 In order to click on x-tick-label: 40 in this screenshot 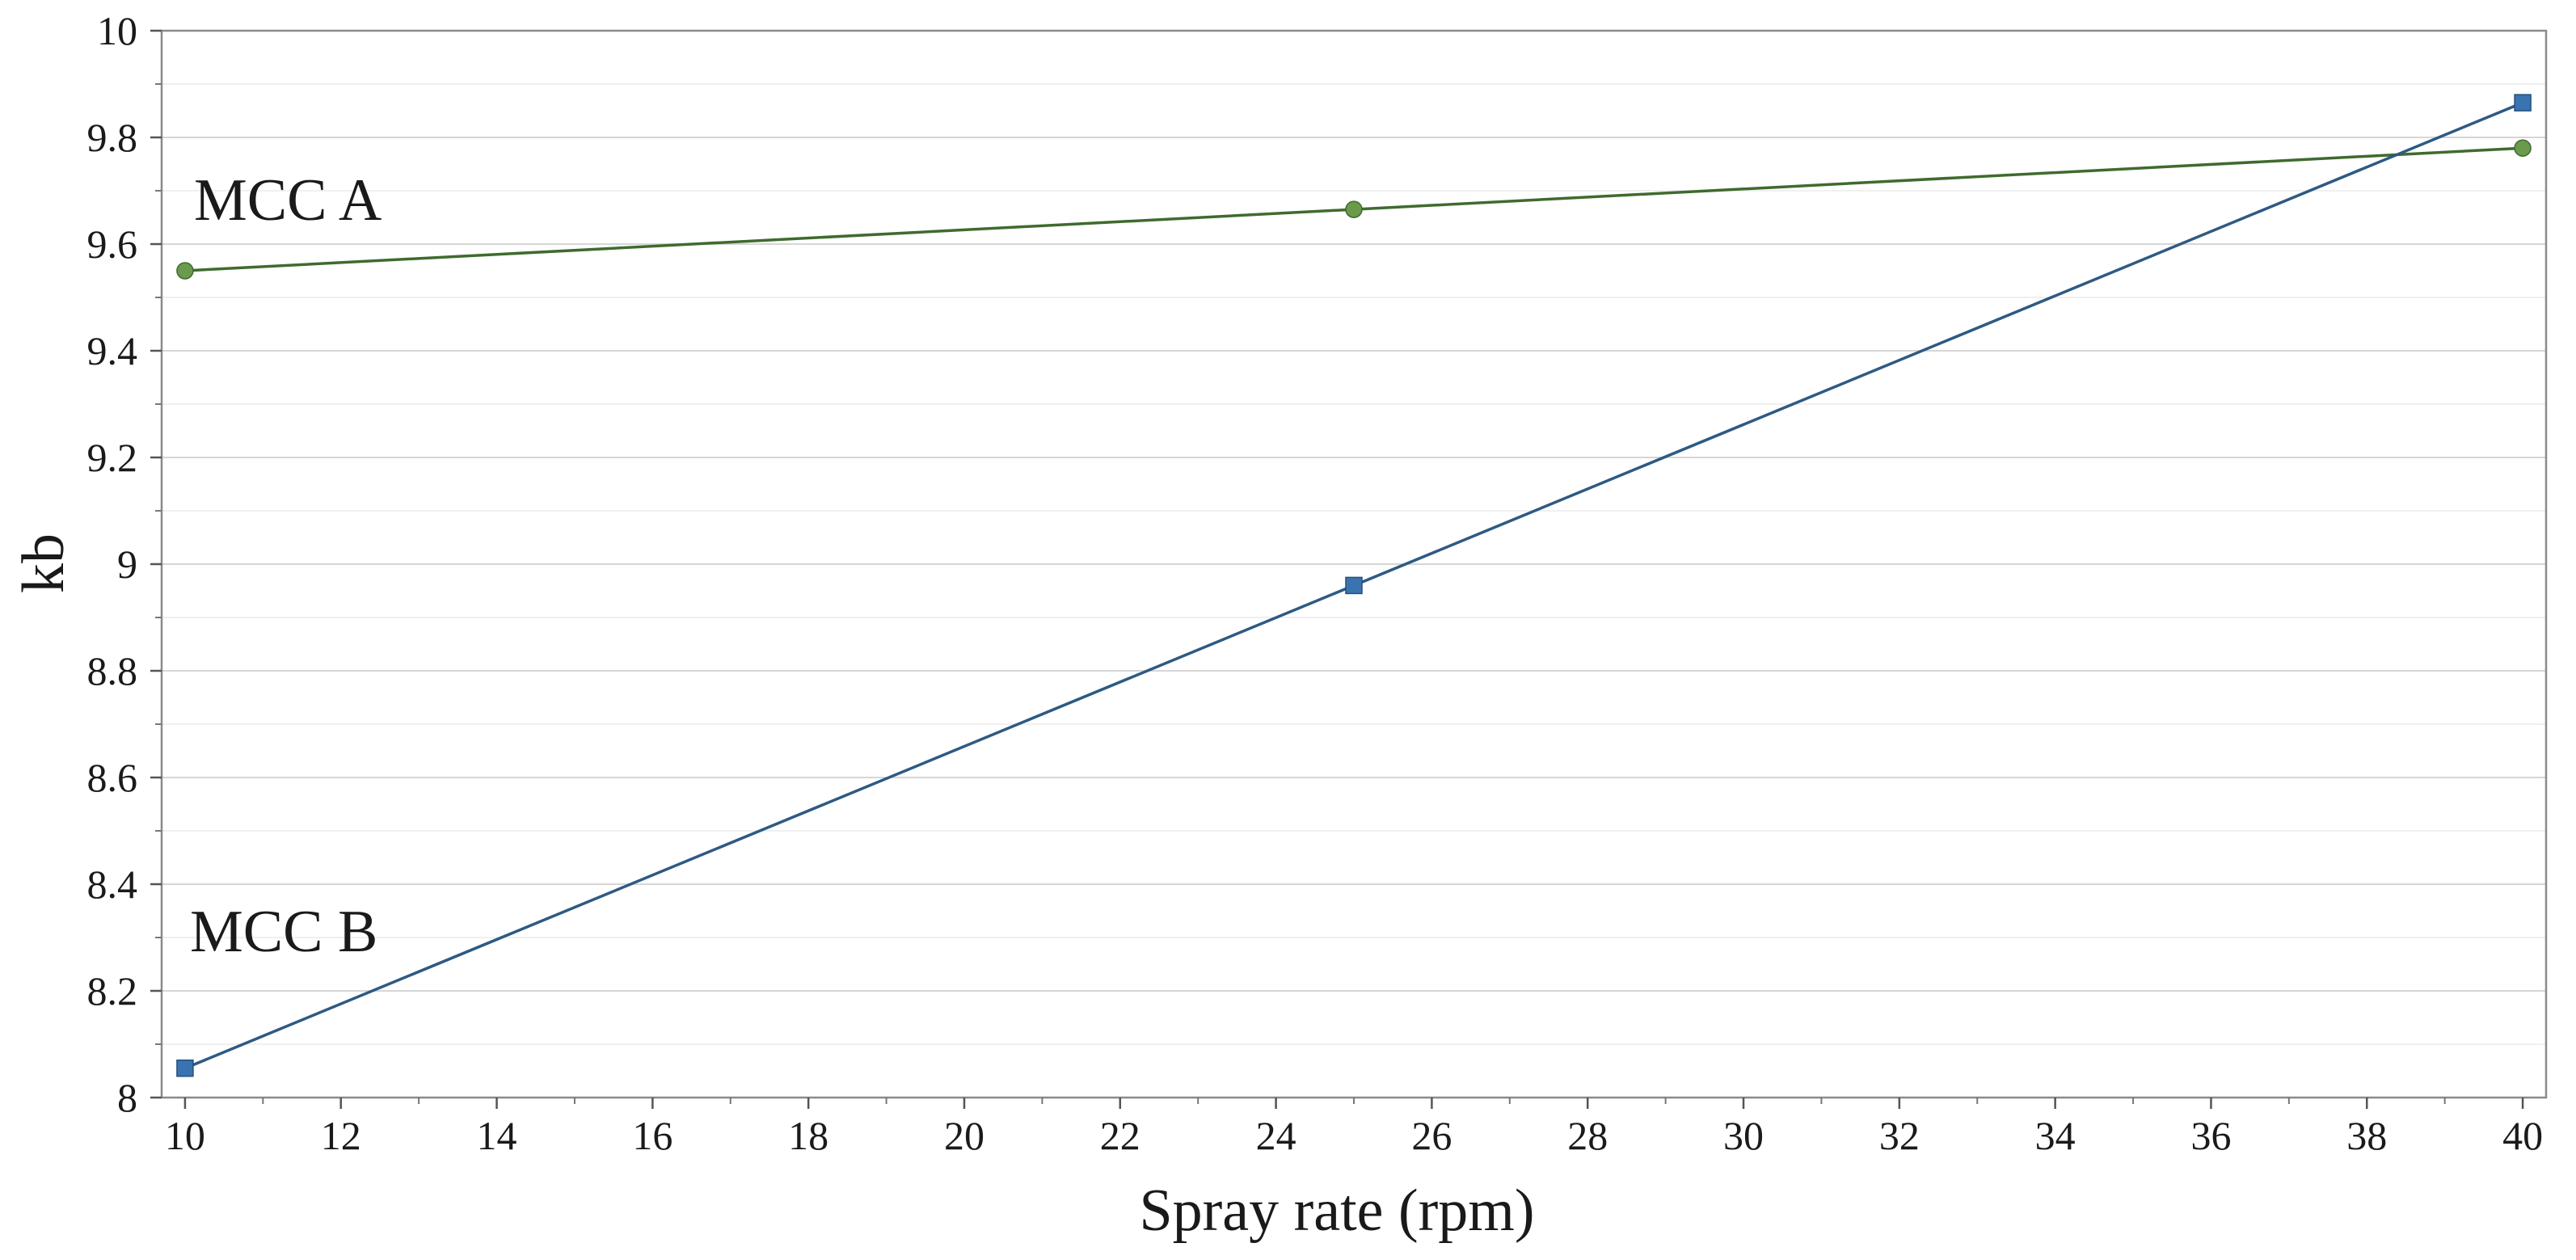, I will do `click(2522, 1135)`.